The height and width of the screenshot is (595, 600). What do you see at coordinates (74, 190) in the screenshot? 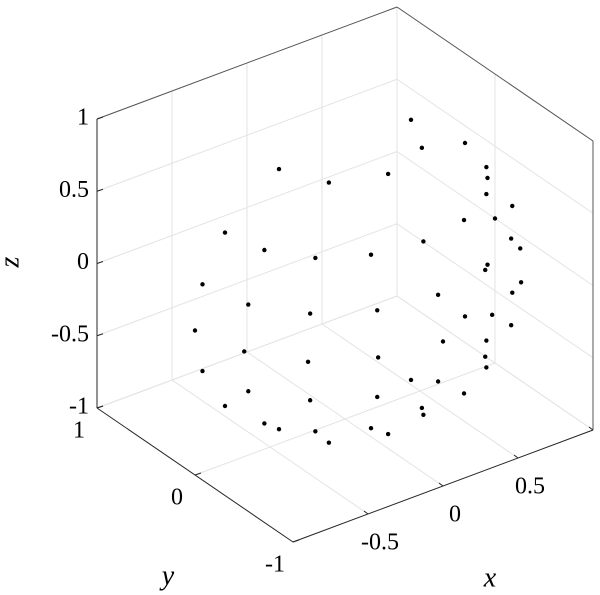
I see `z-tick-label: 0.5` at bounding box center [74, 190].